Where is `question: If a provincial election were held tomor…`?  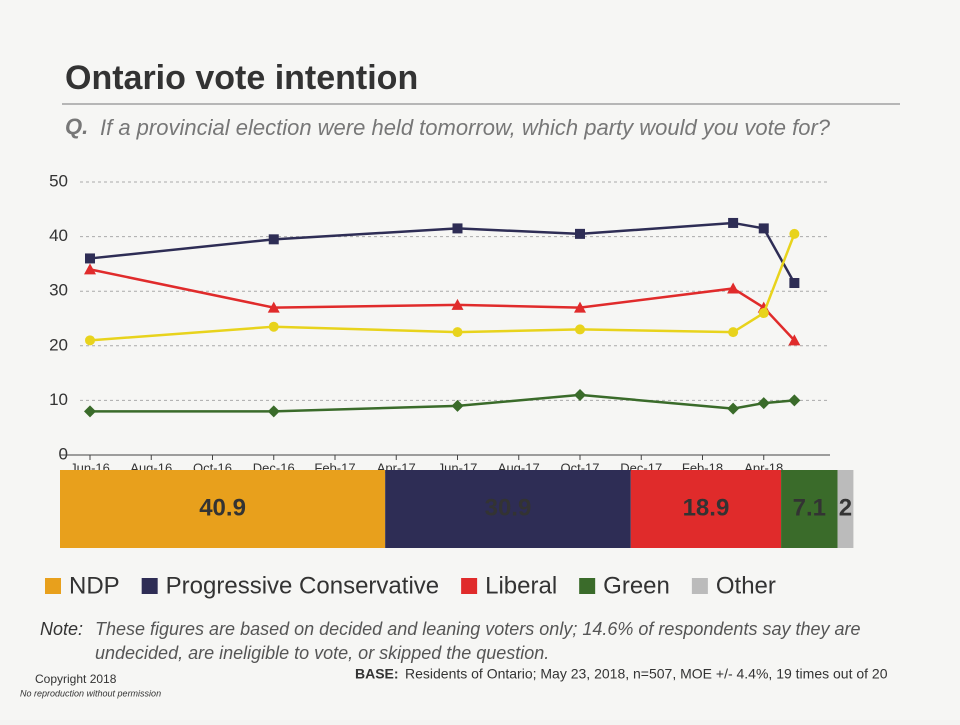
question: If a provincial election were held tomor… is located at coordinates (465, 127).